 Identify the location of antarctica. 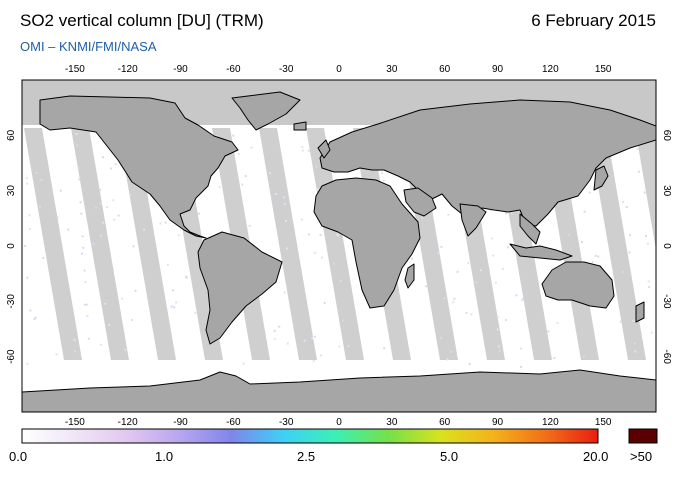
(339, 390).